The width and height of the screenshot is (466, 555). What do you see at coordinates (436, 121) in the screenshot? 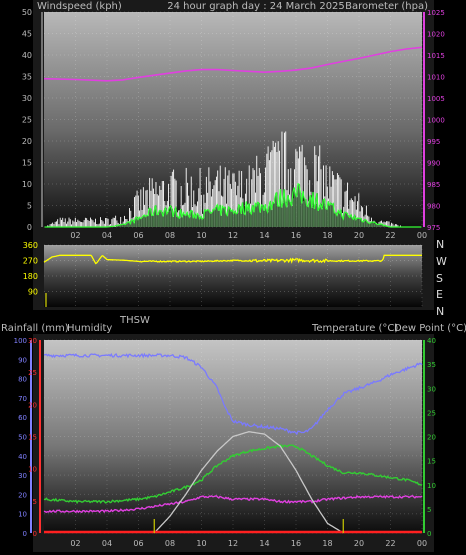
I see `baro-tick-label: 1000` at bounding box center [436, 121].